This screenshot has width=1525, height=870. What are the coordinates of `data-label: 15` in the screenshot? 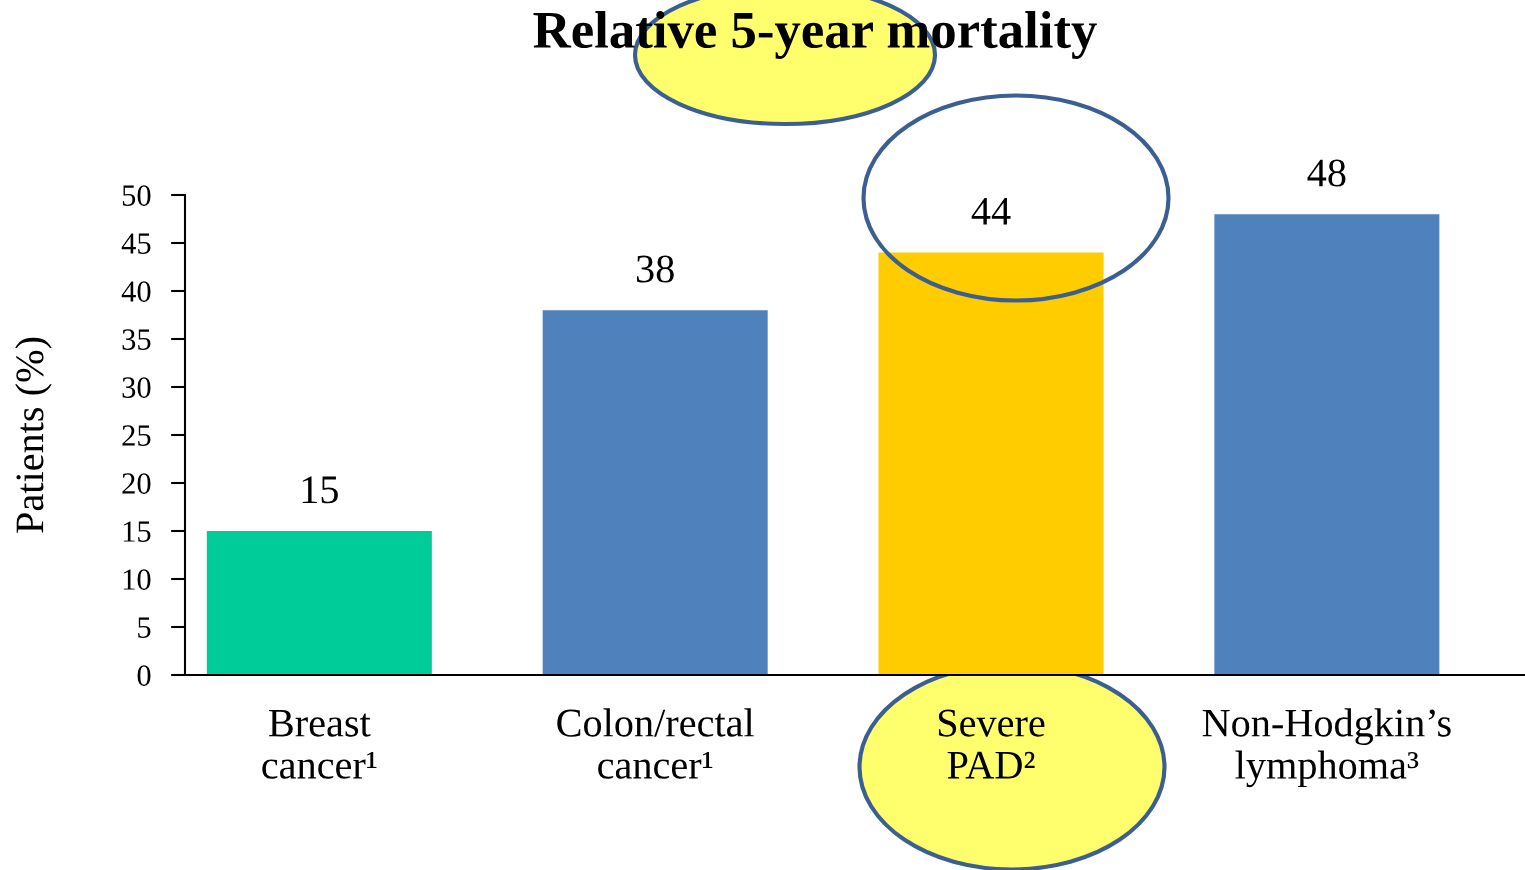 It's located at (320, 490).